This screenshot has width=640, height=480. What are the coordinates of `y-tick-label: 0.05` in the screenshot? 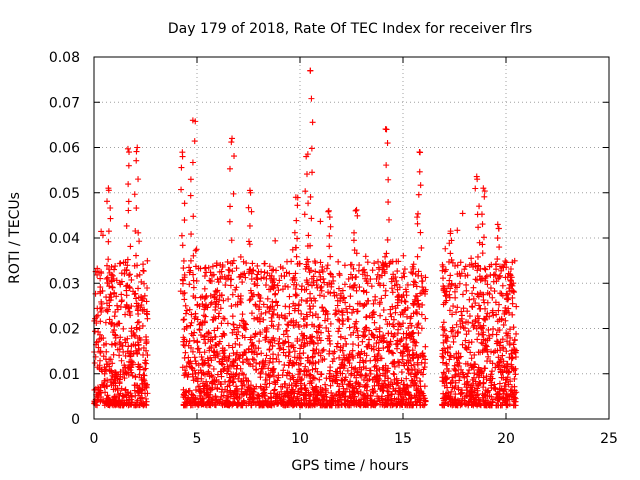 It's located at (64, 194).